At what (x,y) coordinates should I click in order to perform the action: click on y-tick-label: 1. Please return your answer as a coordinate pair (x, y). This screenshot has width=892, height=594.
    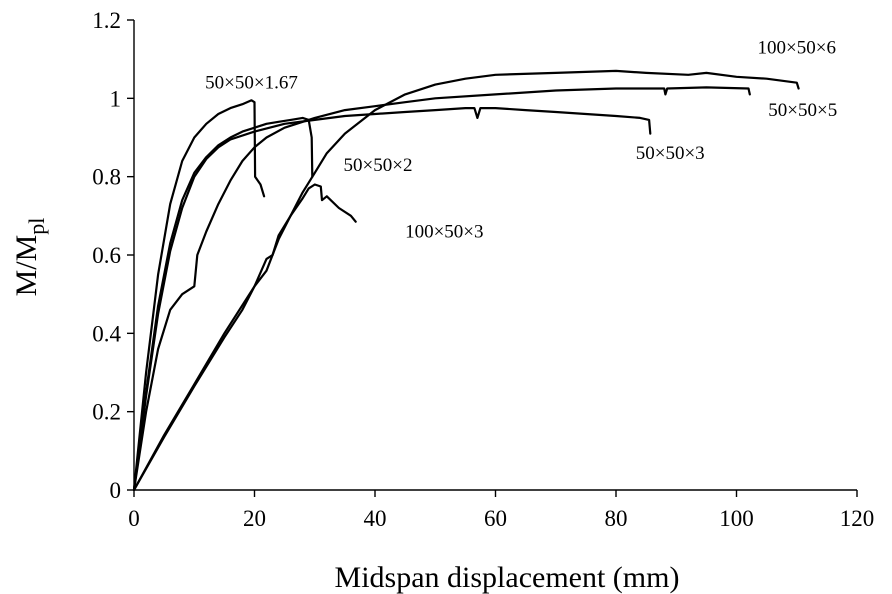
    Looking at the image, I should click on (116, 98).